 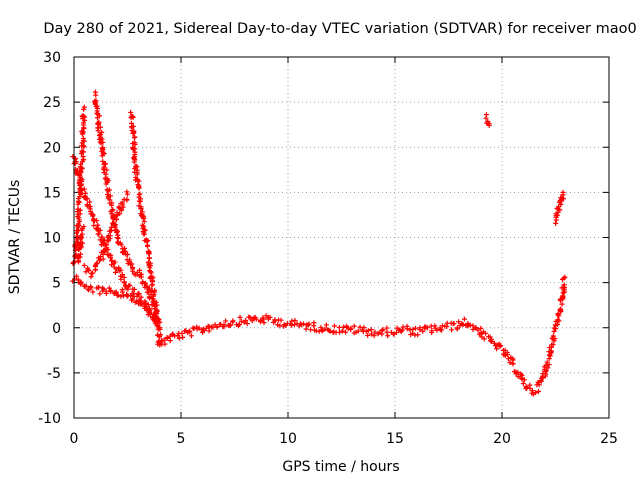 What do you see at coordinates (52, 239) in the screenshot?
I see `y-tick-label: 10` at bounding box center [52, 239].